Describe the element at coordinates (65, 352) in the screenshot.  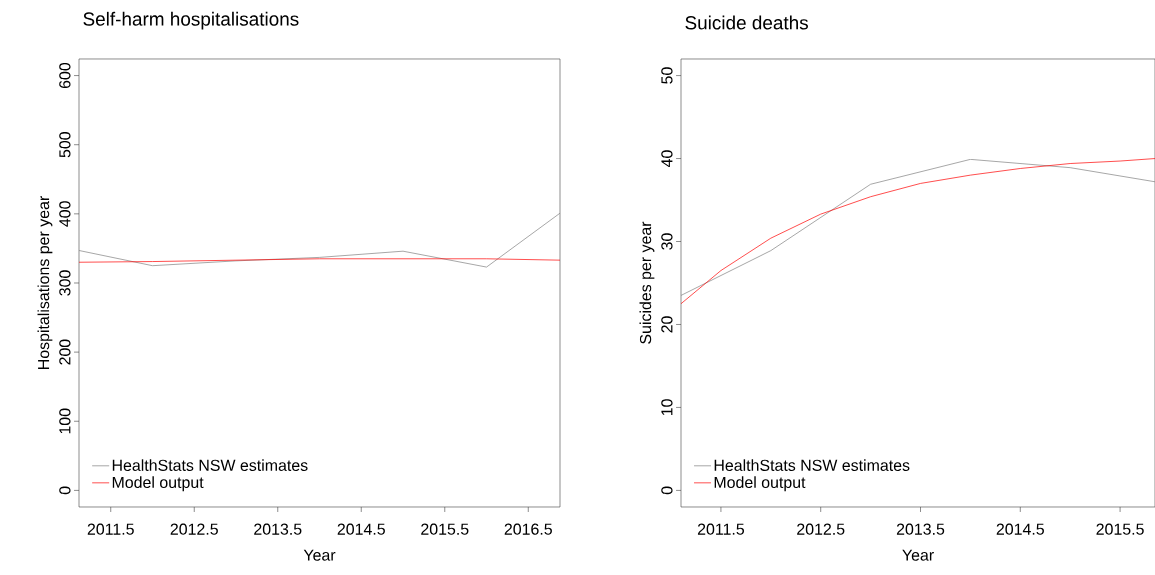
I see `y-tick-label: 200` at that location.